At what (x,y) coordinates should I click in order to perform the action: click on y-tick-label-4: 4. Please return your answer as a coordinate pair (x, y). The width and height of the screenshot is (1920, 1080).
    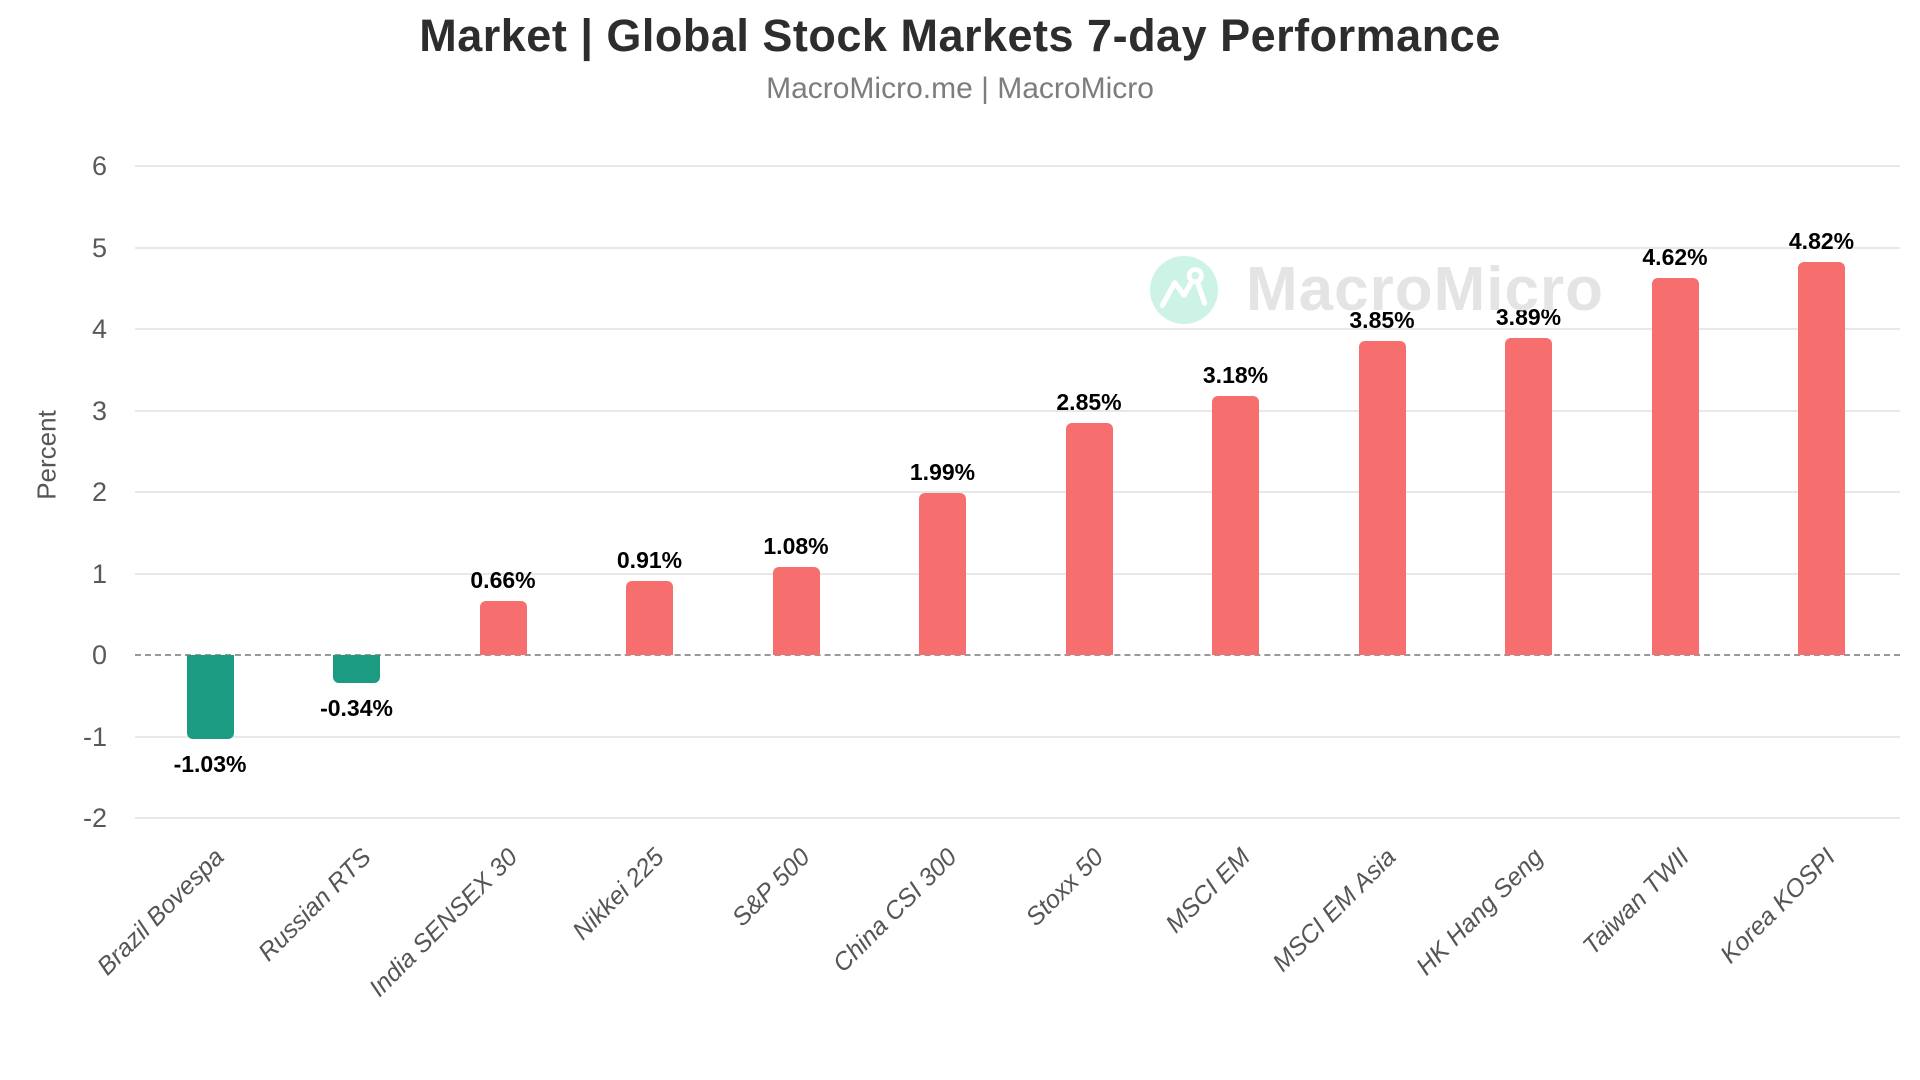
    Looking at the image, I should click on (99, 329).